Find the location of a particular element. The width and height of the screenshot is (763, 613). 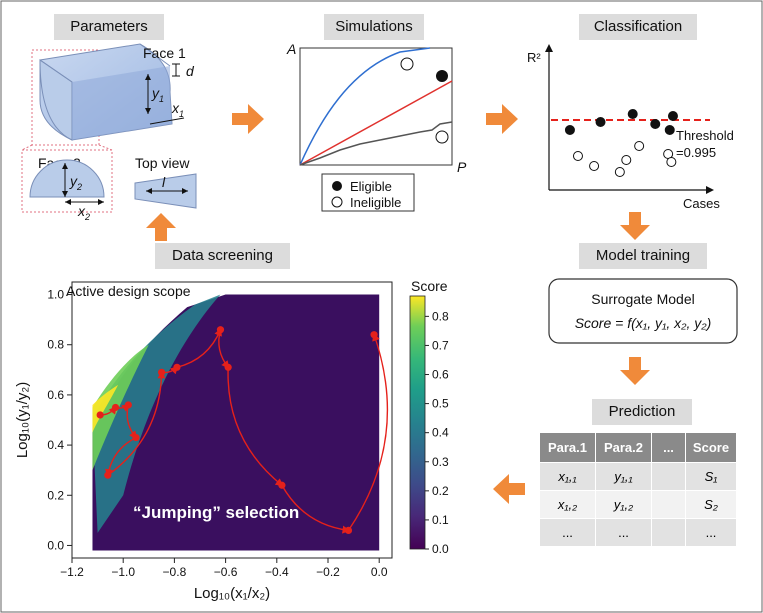

colorbar-tick-label: 0.4 is located at coordinates (440, 433).